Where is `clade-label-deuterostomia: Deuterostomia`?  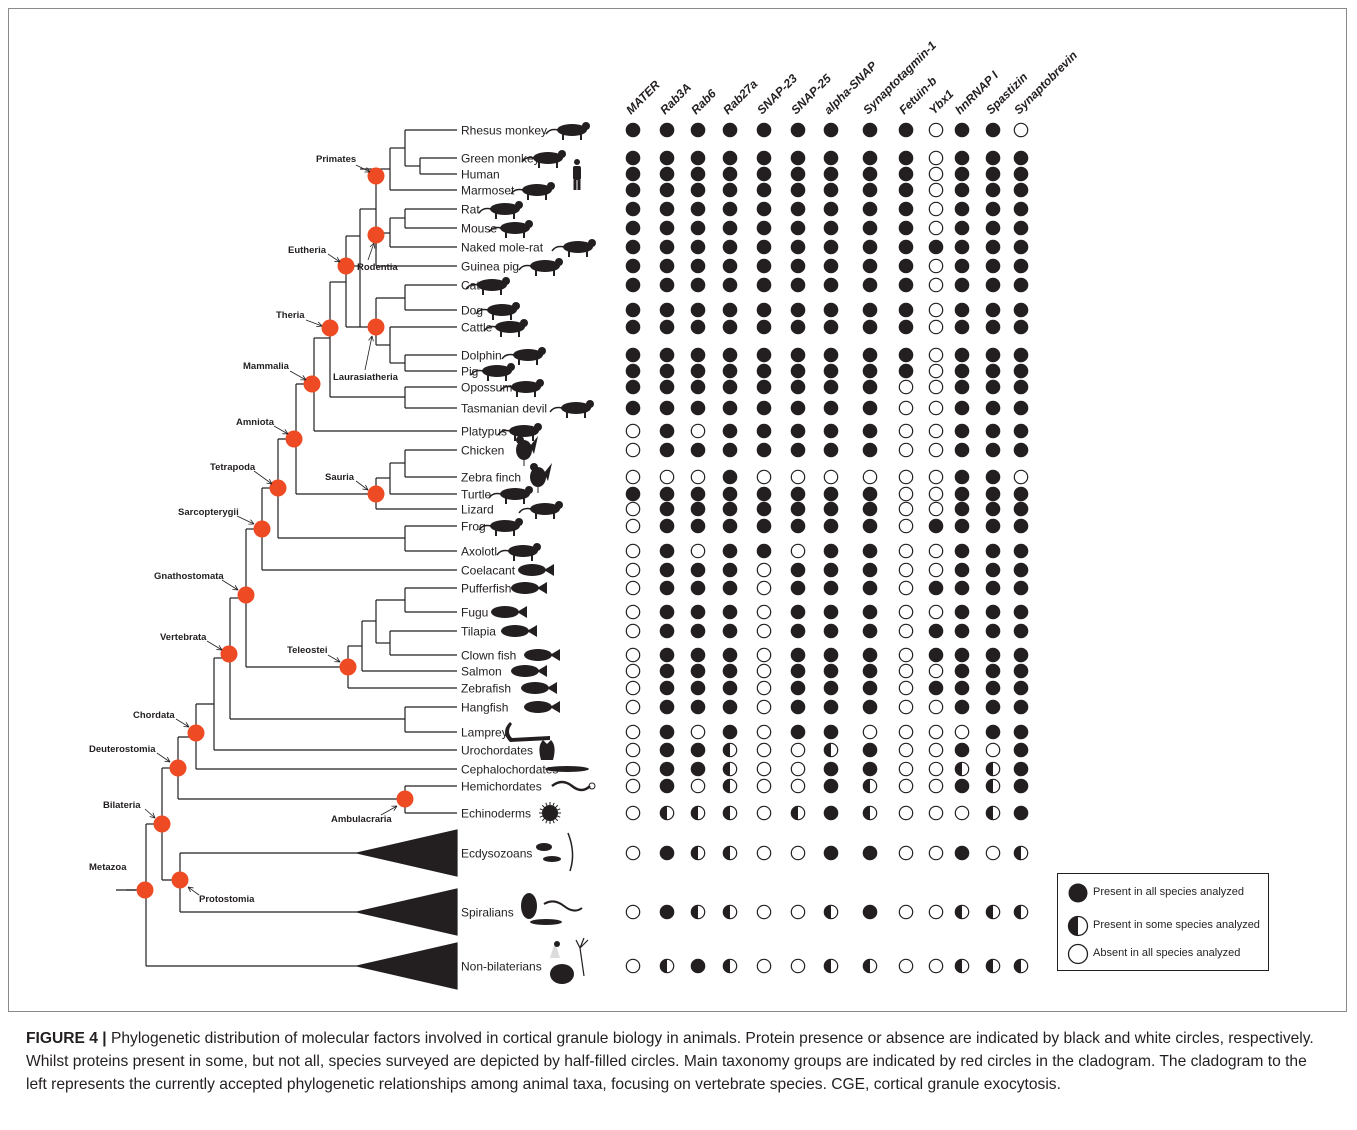
clade-label-deuterostomia: Deuterostomia is located at coordinates (122, 749).